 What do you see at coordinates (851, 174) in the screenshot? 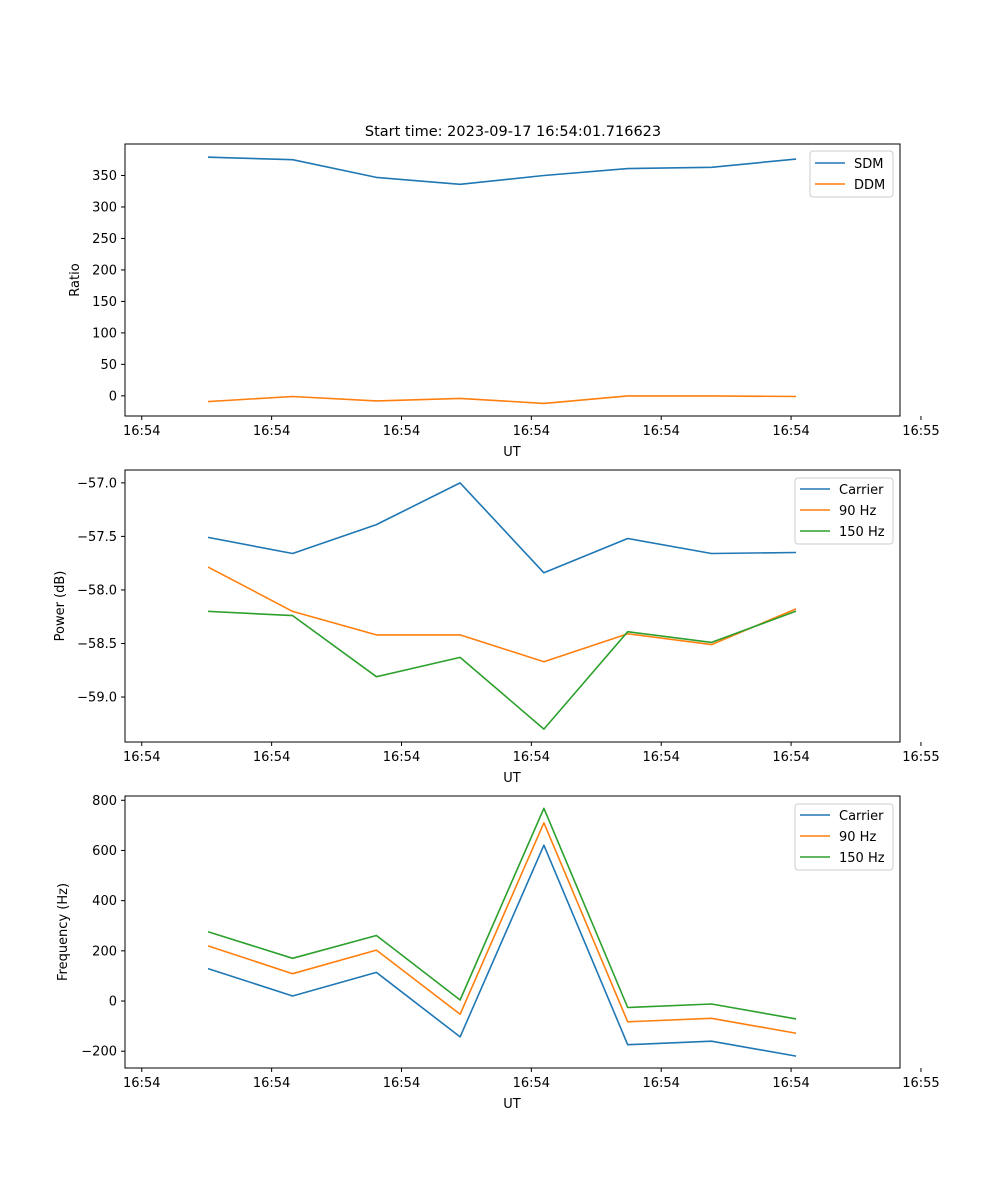
I see `ratio-legend: SDM DDM` at bounding box center [851, 174].